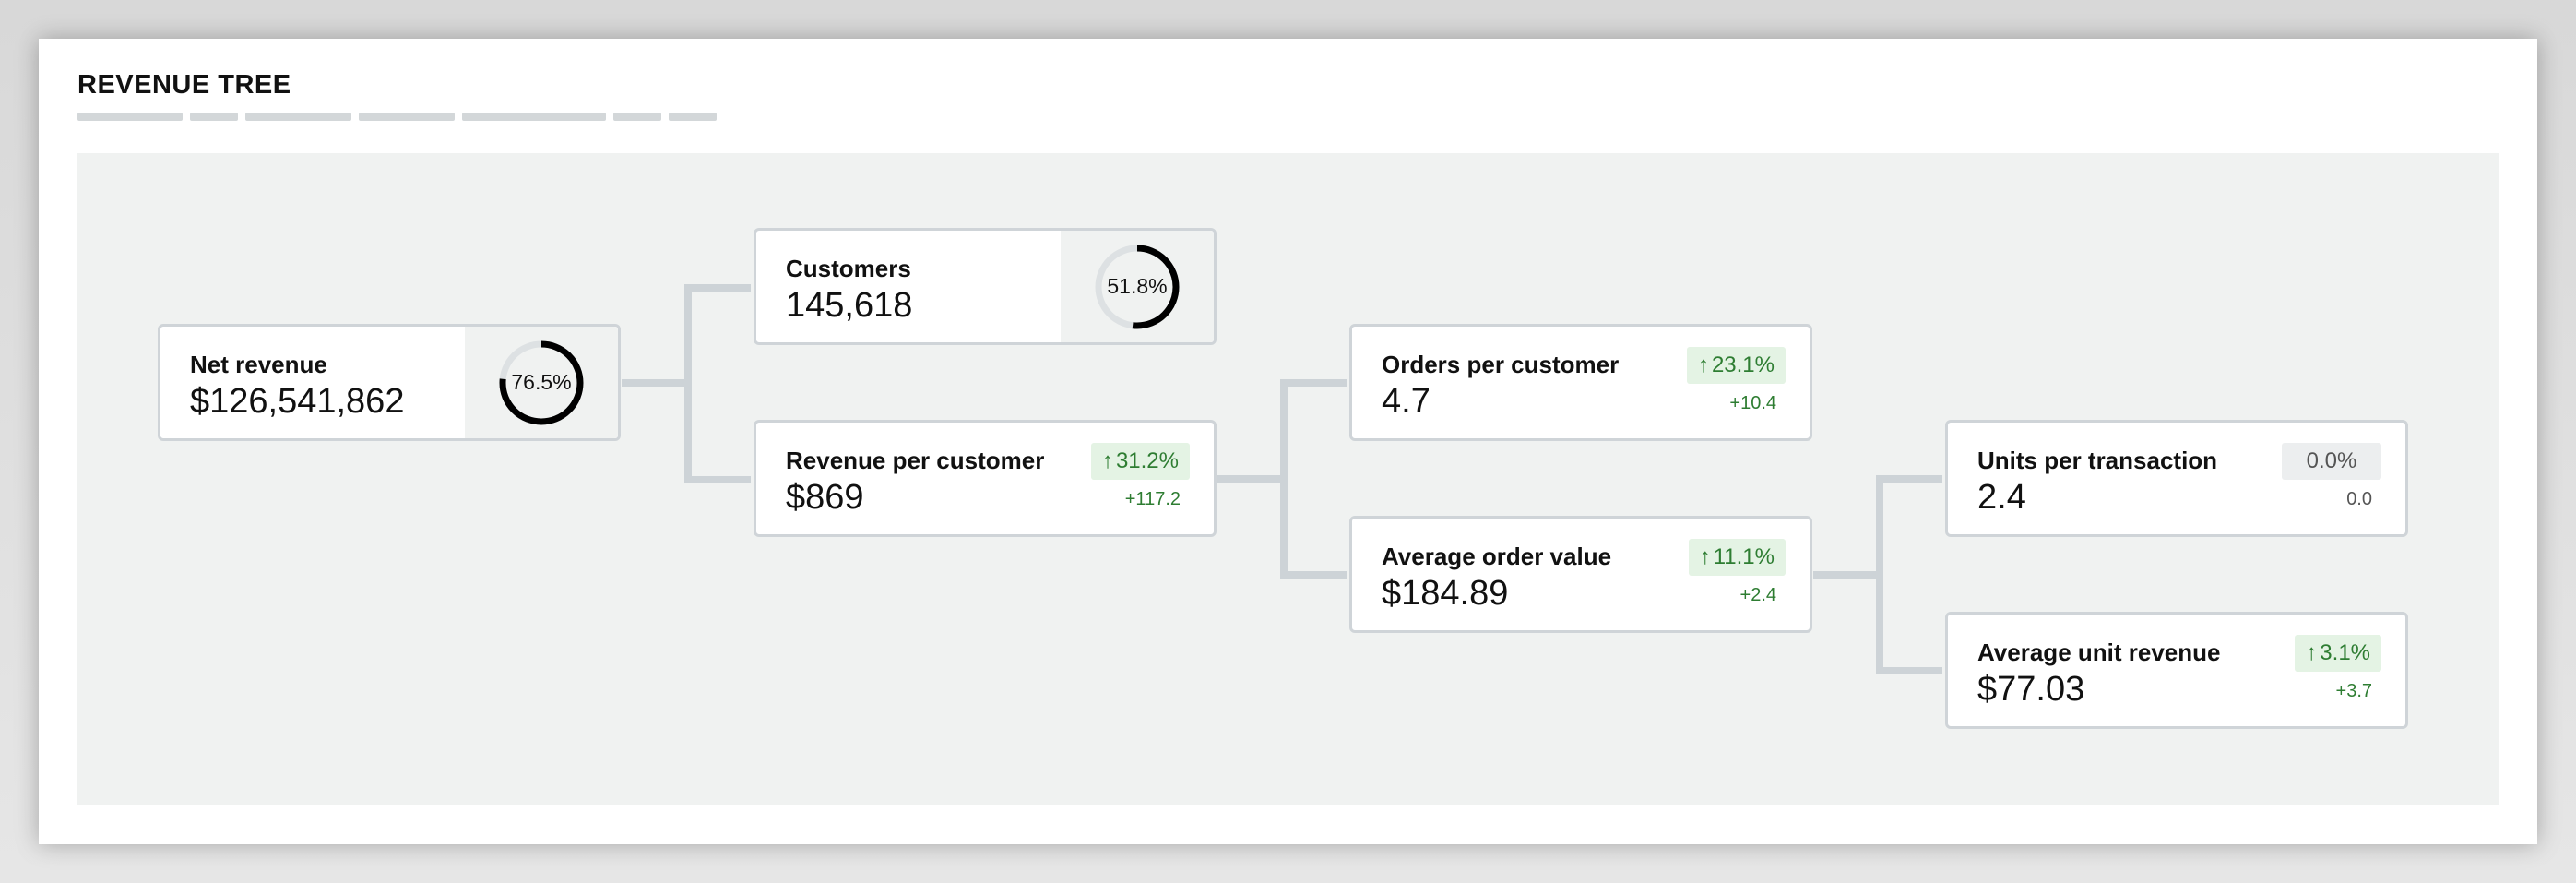 Image resolution: width=2576 pixels, height=883 pixels. What do you see at coordinates (2345, 652) in the screenshot?
I see `change-percent: 3.1%` at bounding box center [2345, 652].